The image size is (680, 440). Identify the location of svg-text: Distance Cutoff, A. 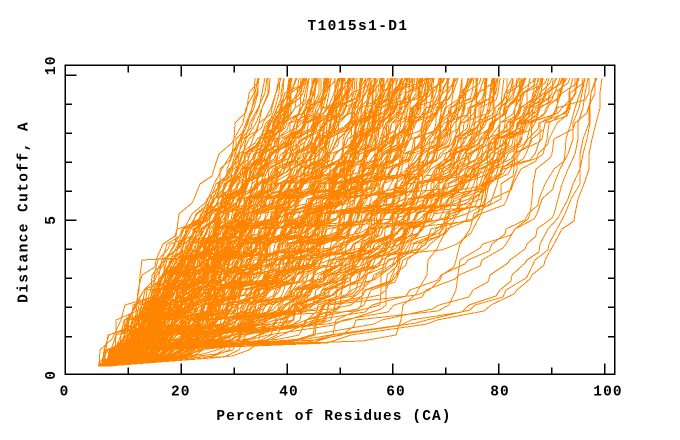
(25, 212).